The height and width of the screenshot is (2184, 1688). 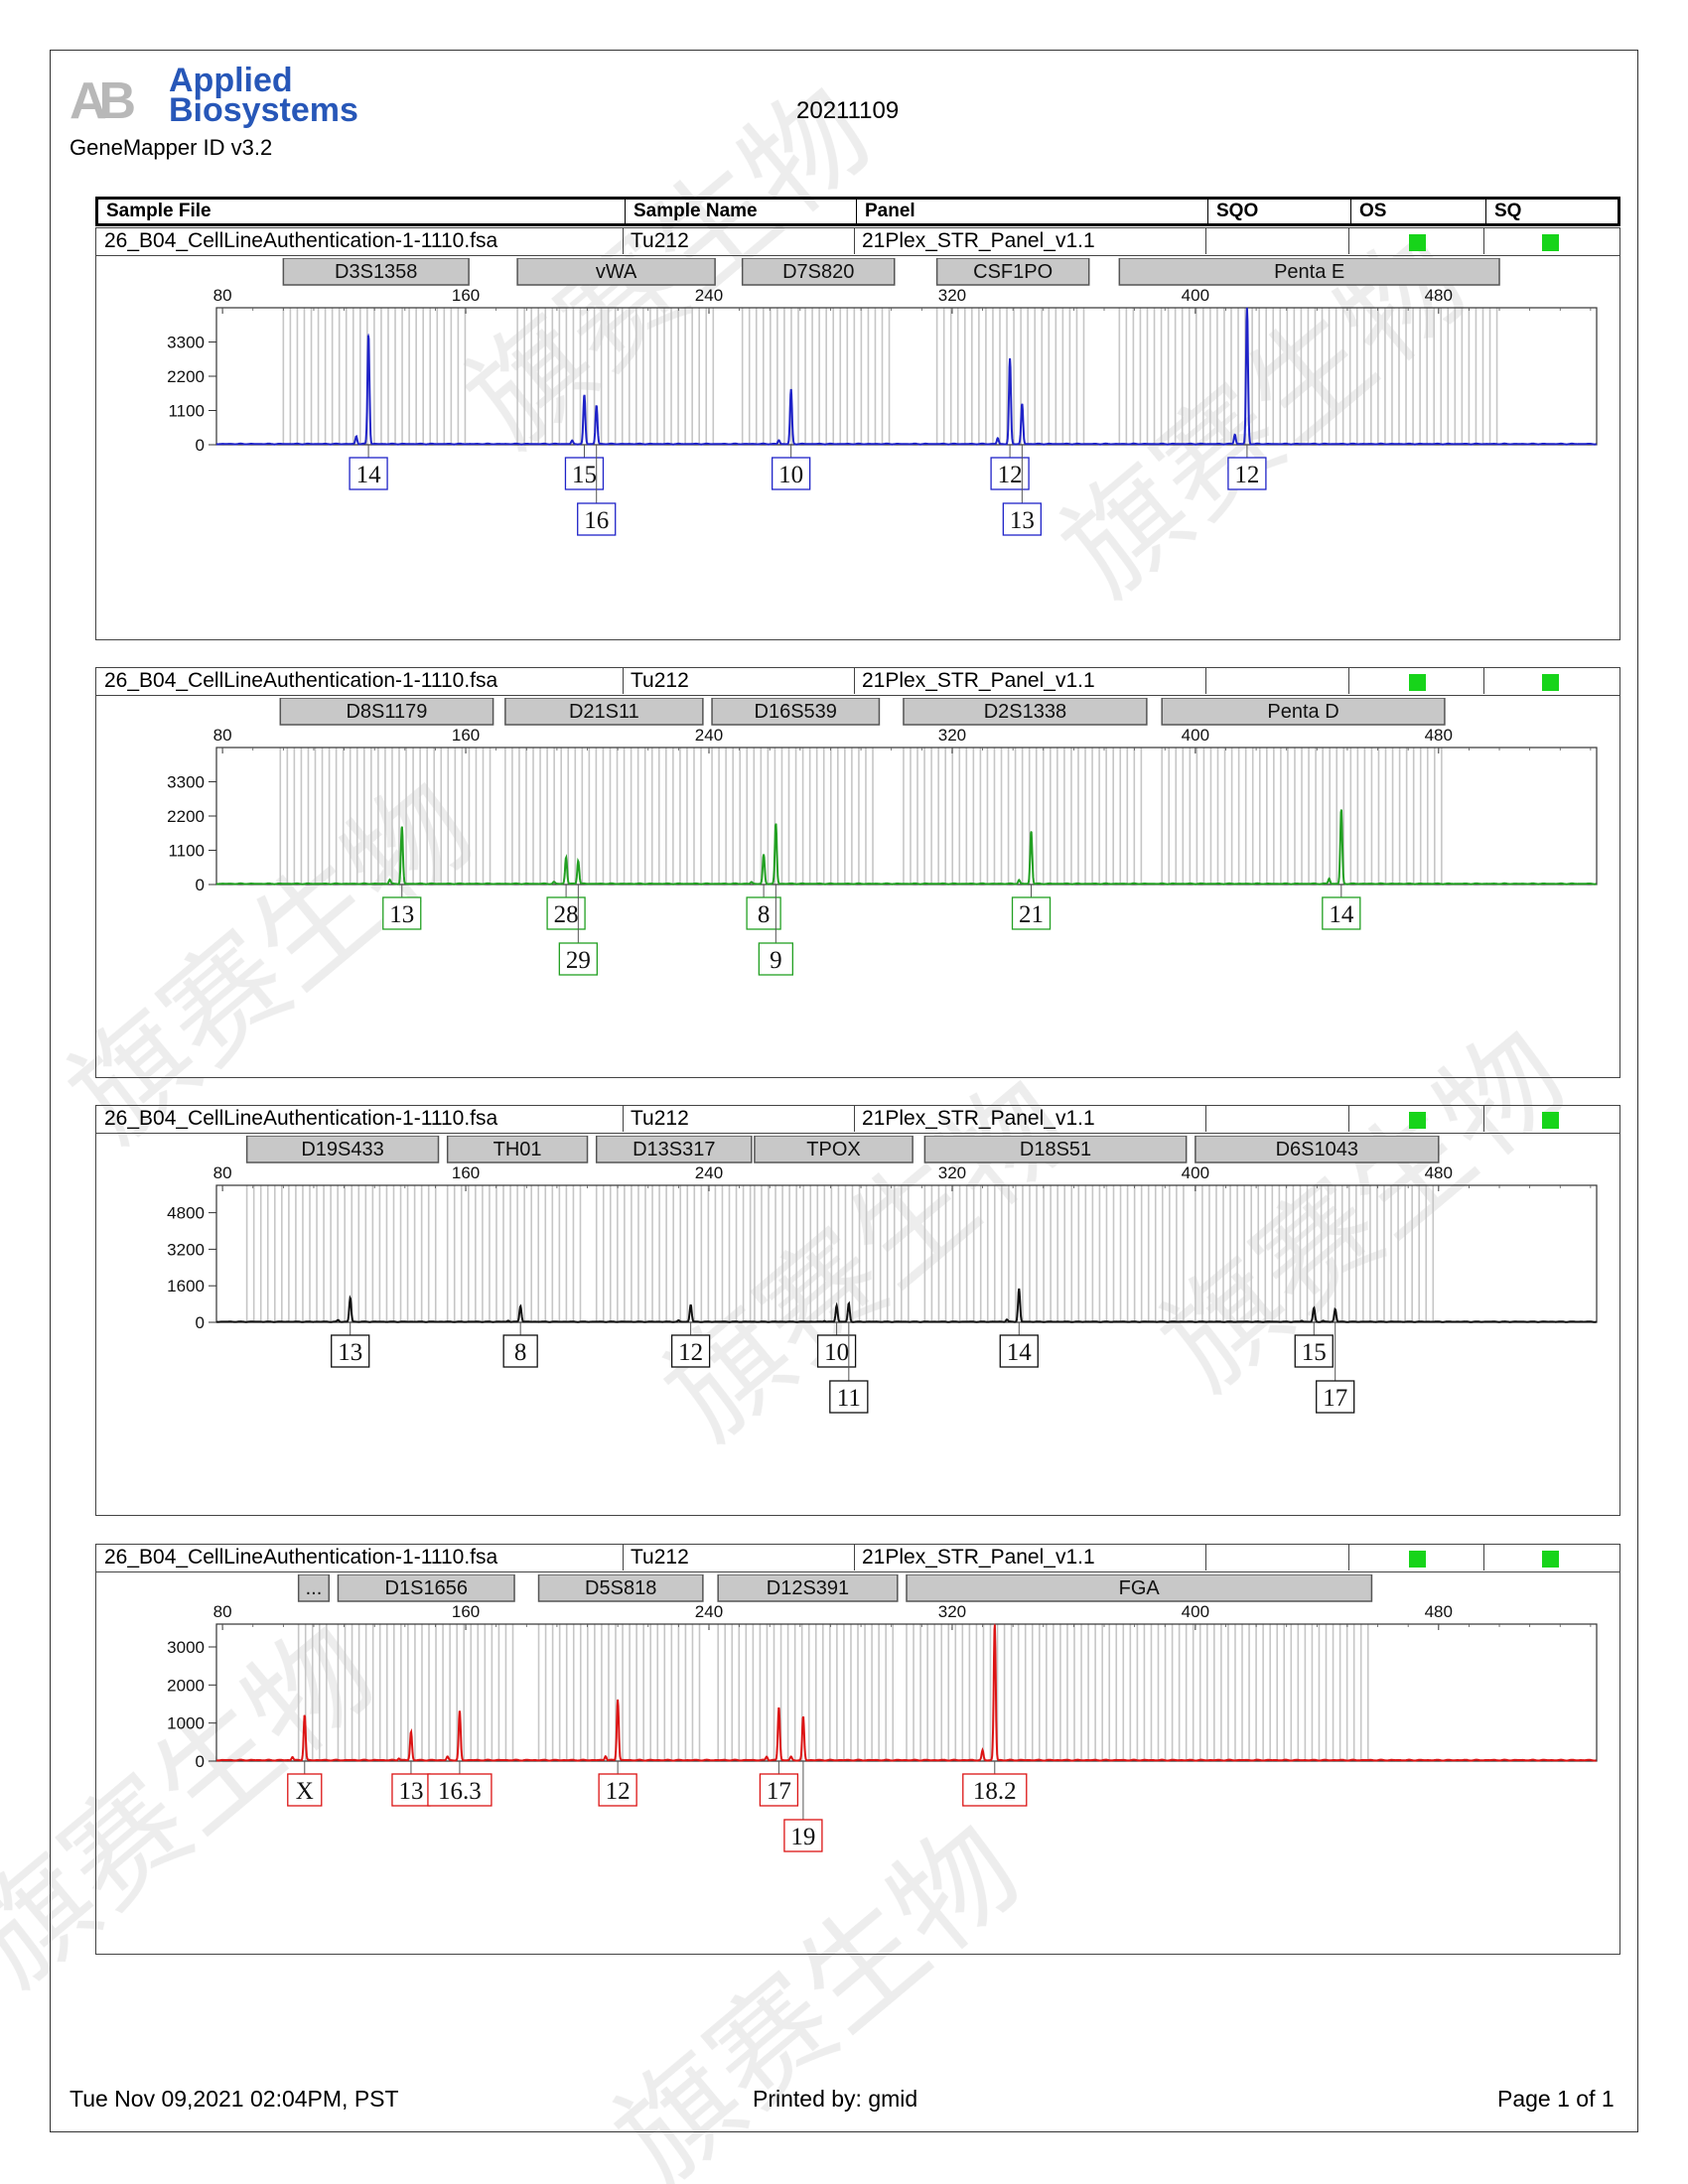 I want to click on allele-call: 14, so click(x=368, y=467).